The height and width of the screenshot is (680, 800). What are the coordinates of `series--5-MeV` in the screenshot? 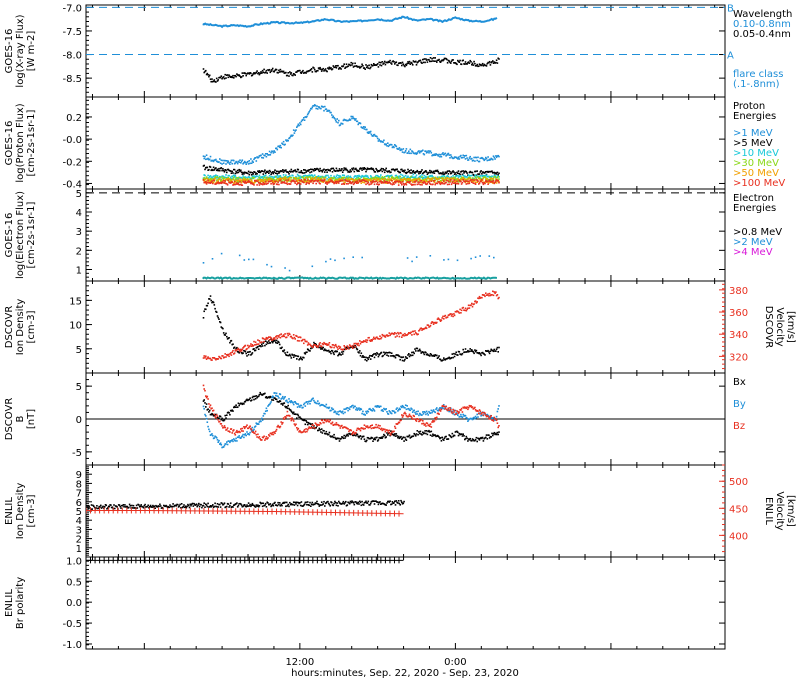 It's located at (351, 170).